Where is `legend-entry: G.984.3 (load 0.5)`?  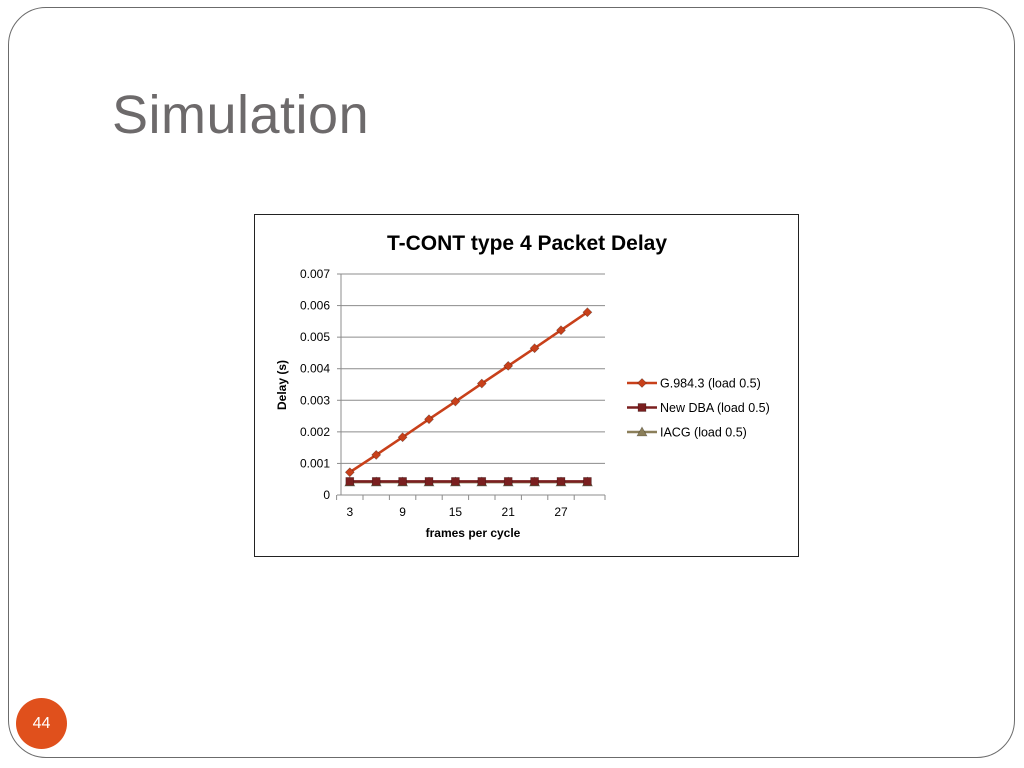 legend-entry: G.984.3 (load 0.5) is located at coordinates (694, 384).